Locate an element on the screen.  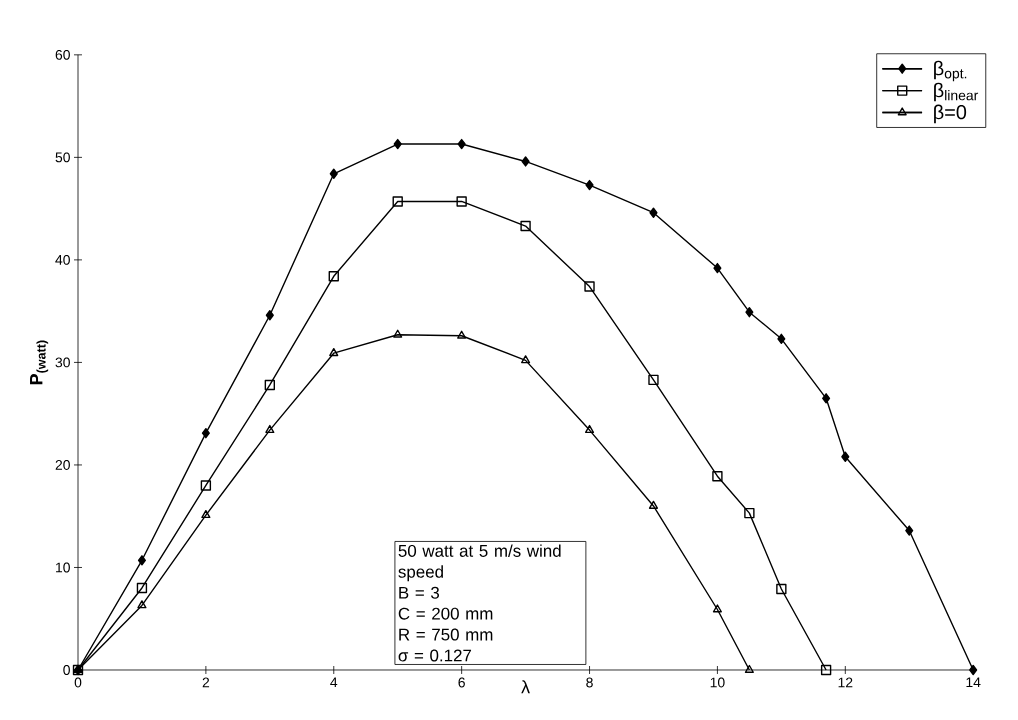
annotation: C = 200 mm is located at coordinates (445, 613).